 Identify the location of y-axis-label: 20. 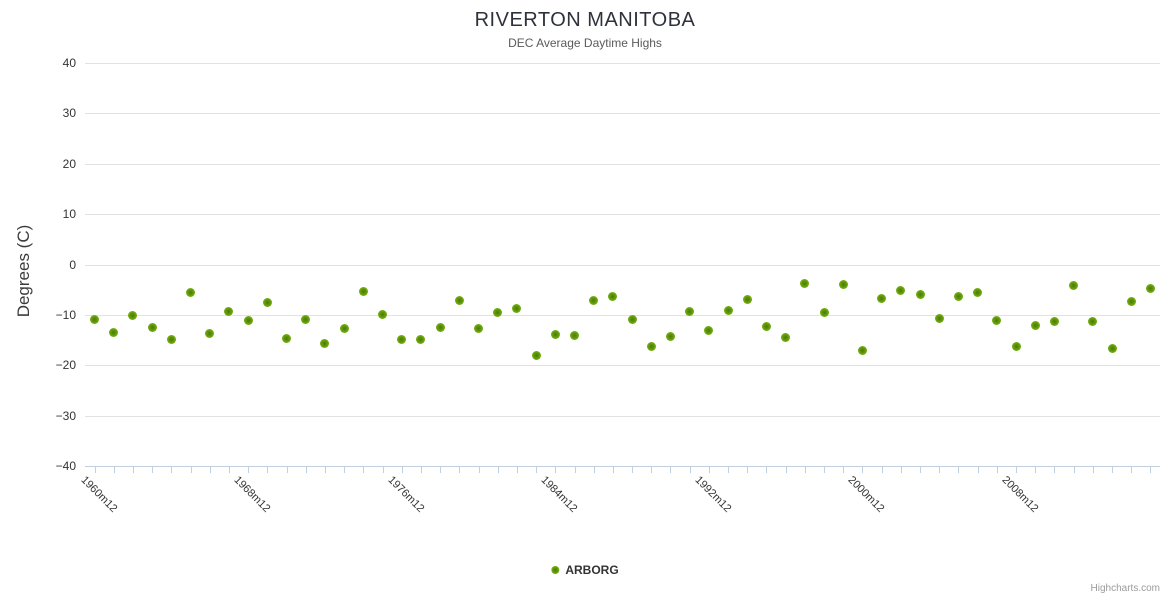
(69, 163).